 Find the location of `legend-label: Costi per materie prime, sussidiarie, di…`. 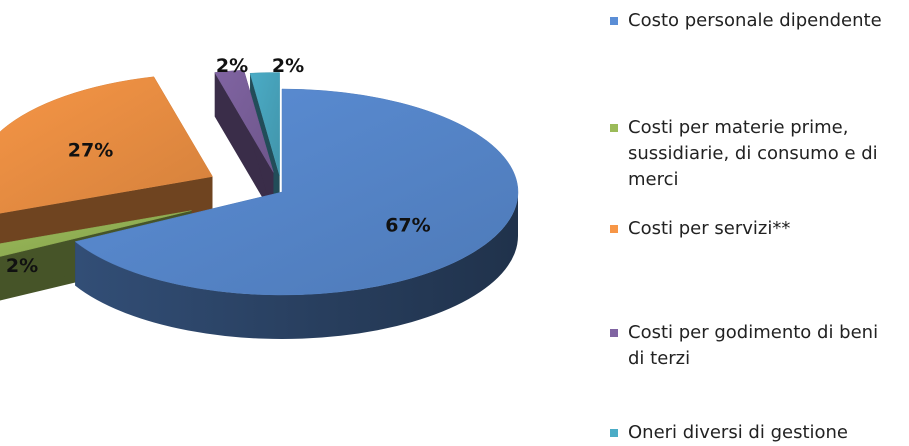

legend-label: Costi per materie prime, sussidiarie, di… is located at coordinates (753, 153).